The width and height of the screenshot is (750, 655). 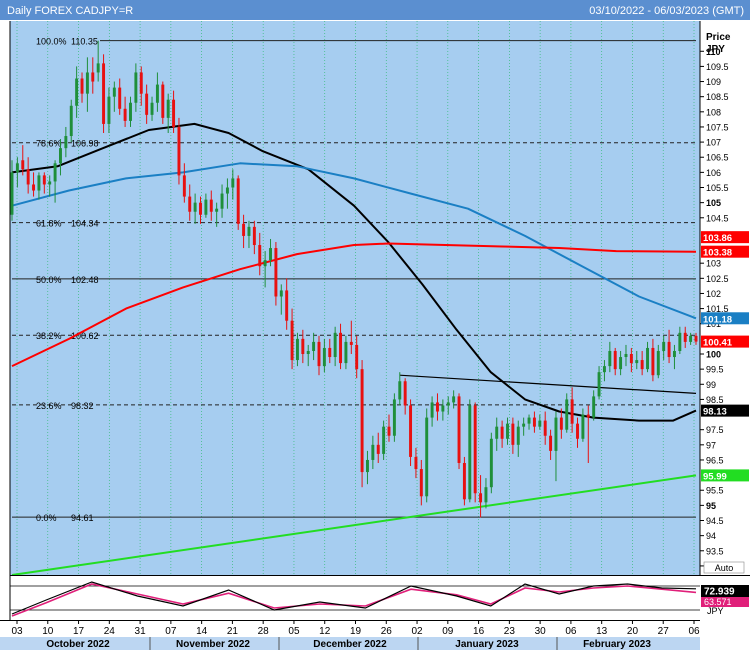 What do you see at coordinates (717, 238) in the screenshot?
I see `price-tag-label: 103.86` at bounding box center [717, 238].